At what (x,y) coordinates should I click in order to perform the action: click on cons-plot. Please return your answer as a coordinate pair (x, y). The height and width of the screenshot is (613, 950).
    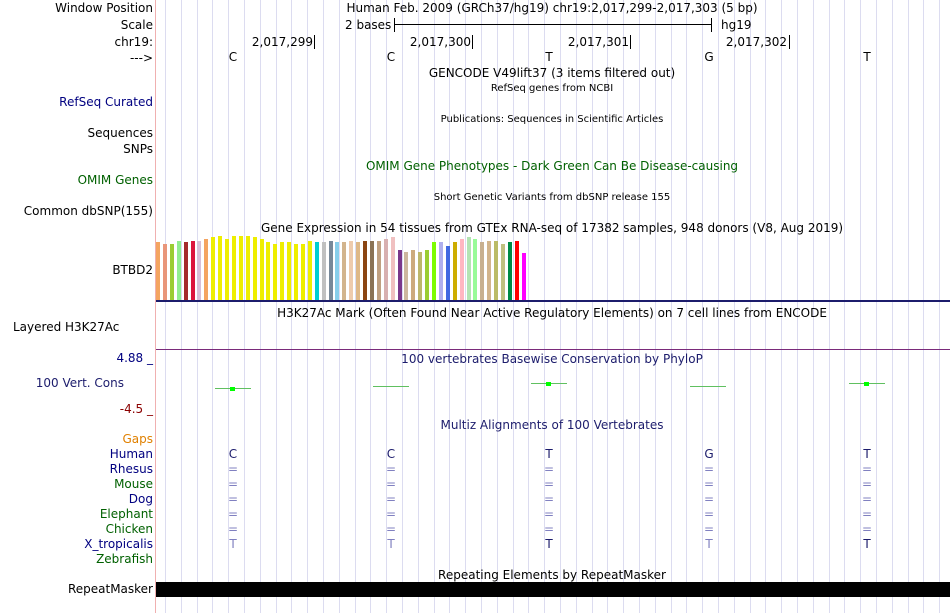
    Looking at the image, I should click on (552, 385).